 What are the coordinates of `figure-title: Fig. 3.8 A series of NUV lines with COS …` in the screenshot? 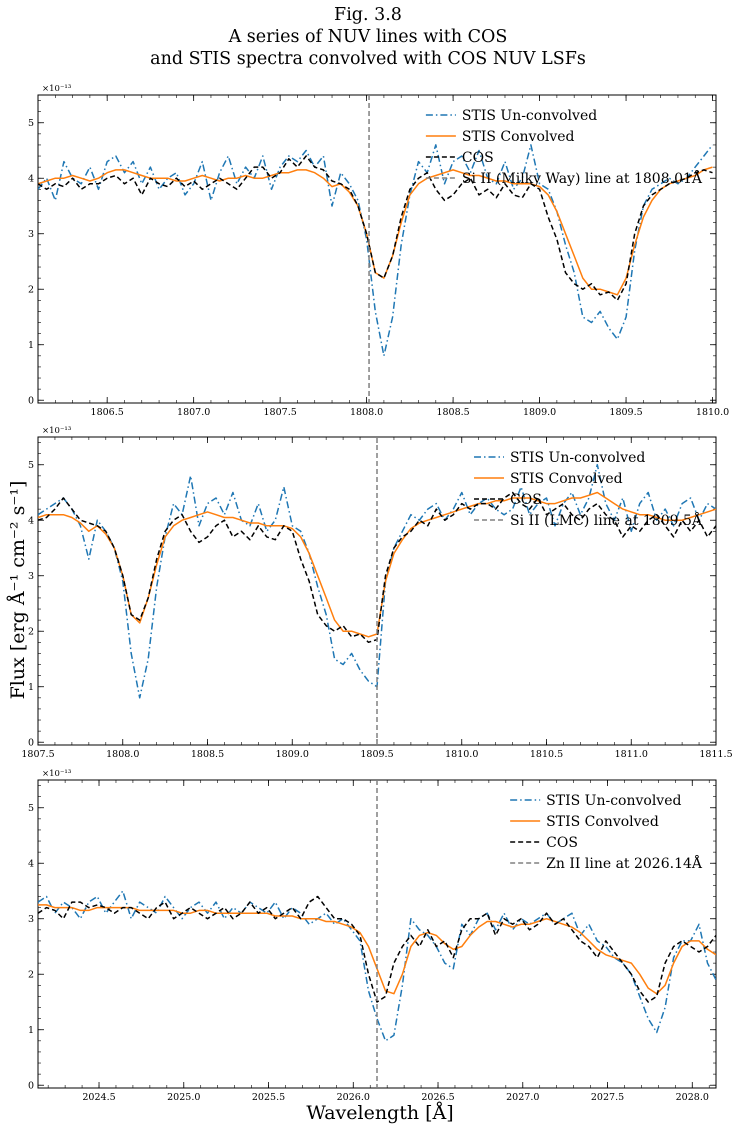 It's located at (368, 37).